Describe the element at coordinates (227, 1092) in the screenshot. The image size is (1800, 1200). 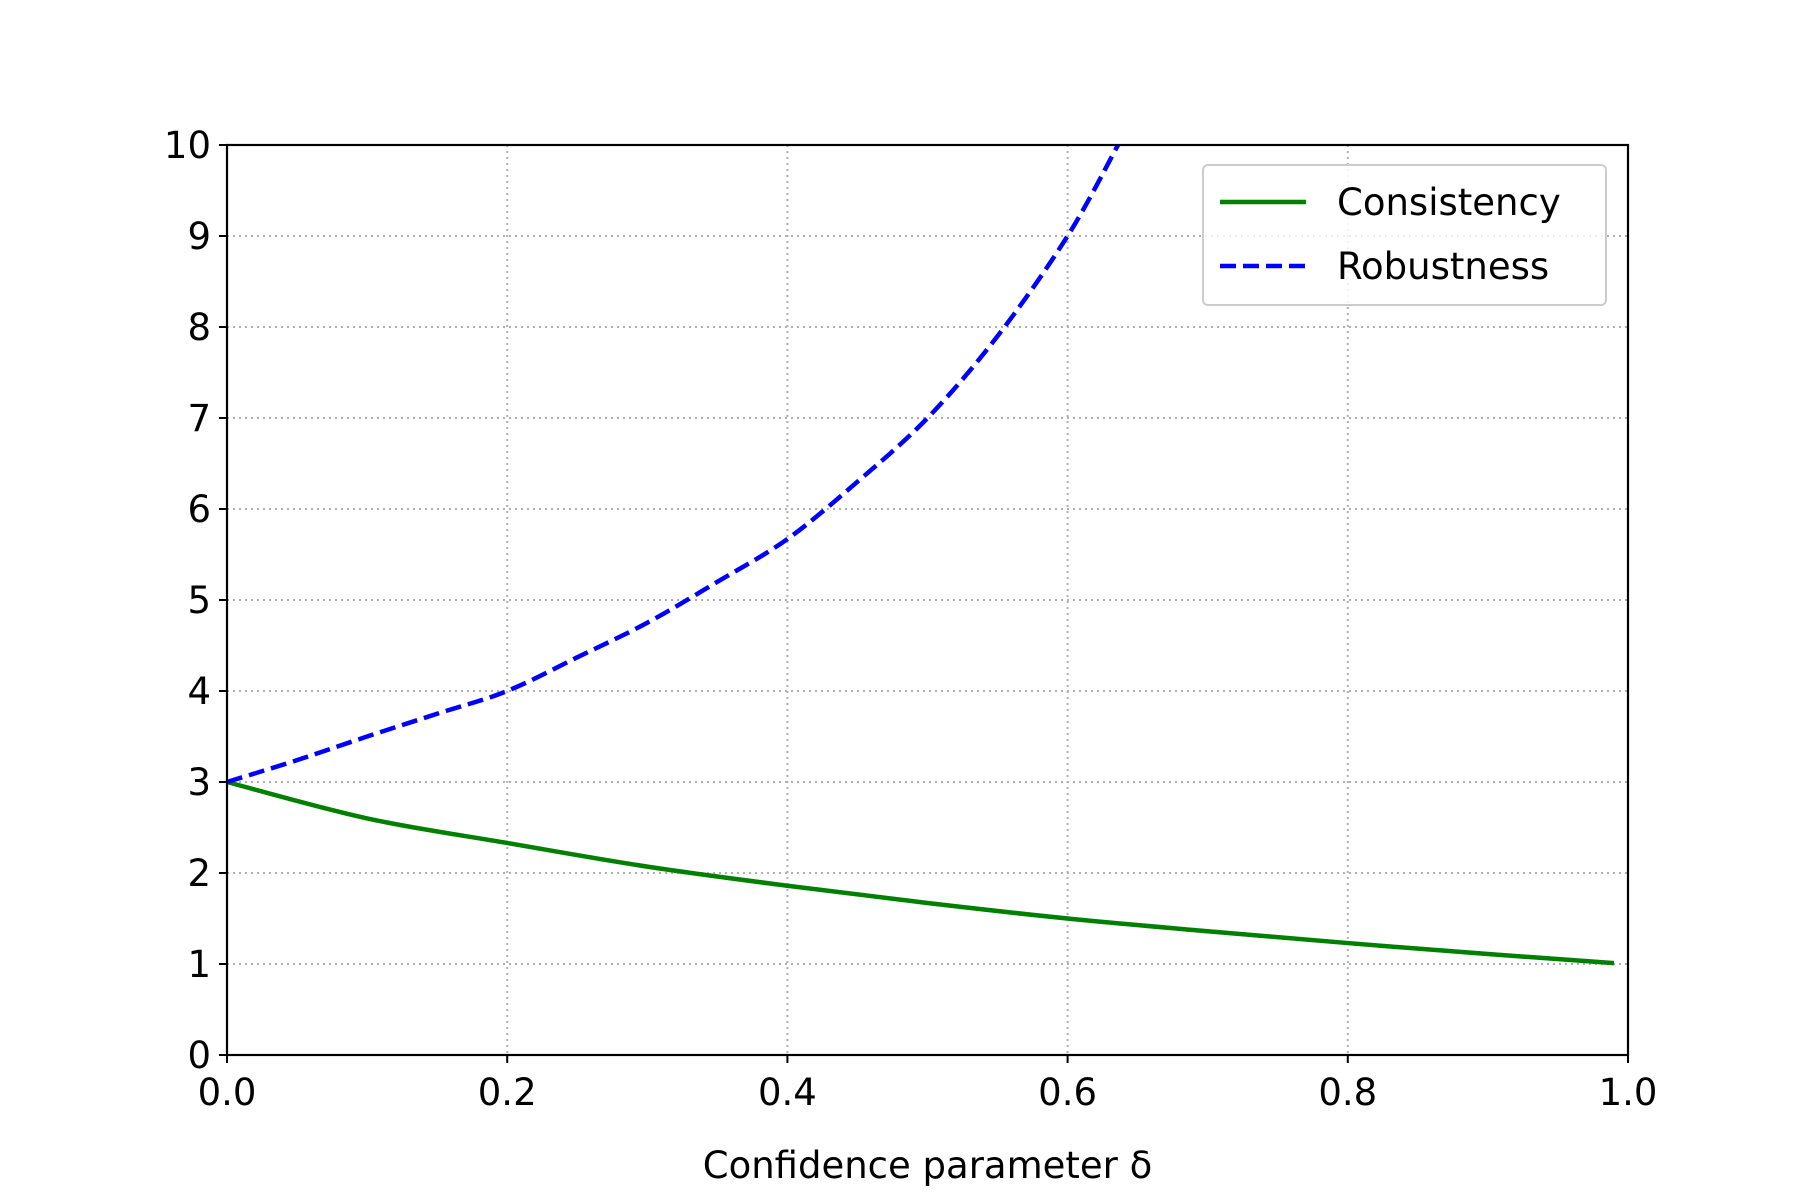
I see `x-tick-label: 0.0` at that location.